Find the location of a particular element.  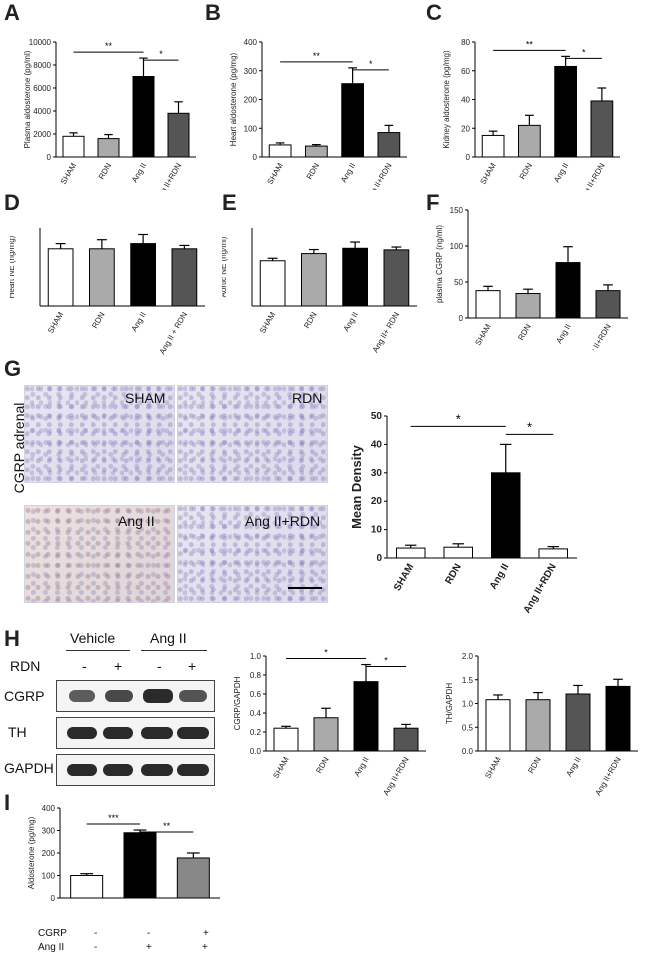

blot-group-line-angii is located at coordinates (174, 650).